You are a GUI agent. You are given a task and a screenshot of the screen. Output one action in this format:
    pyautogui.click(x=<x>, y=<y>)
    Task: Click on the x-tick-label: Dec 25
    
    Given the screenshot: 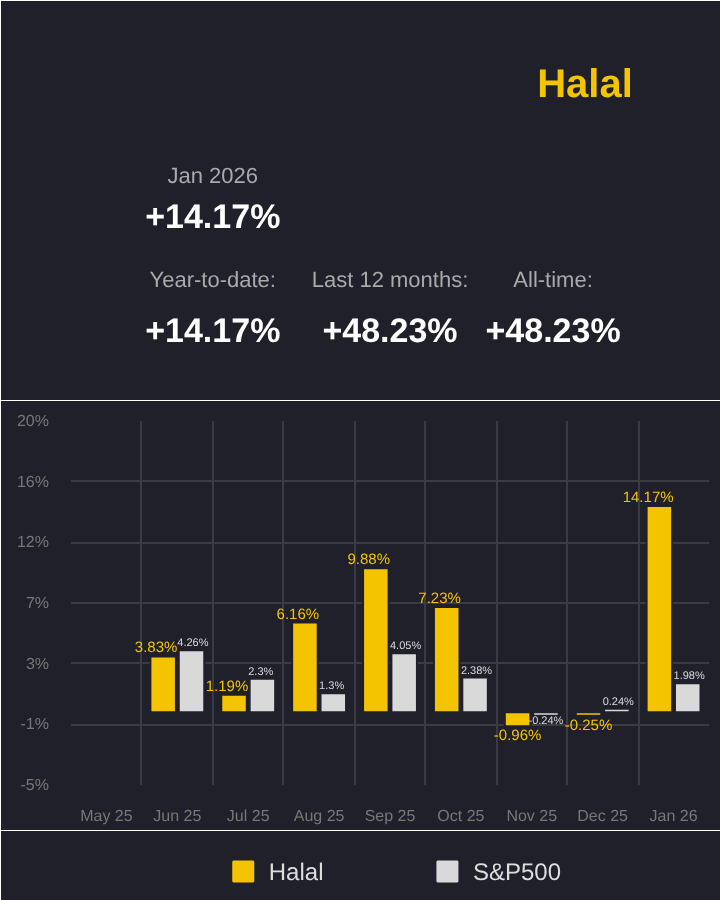 What is the action you would take?
    pyautogui.click(x=603, y=816)
    